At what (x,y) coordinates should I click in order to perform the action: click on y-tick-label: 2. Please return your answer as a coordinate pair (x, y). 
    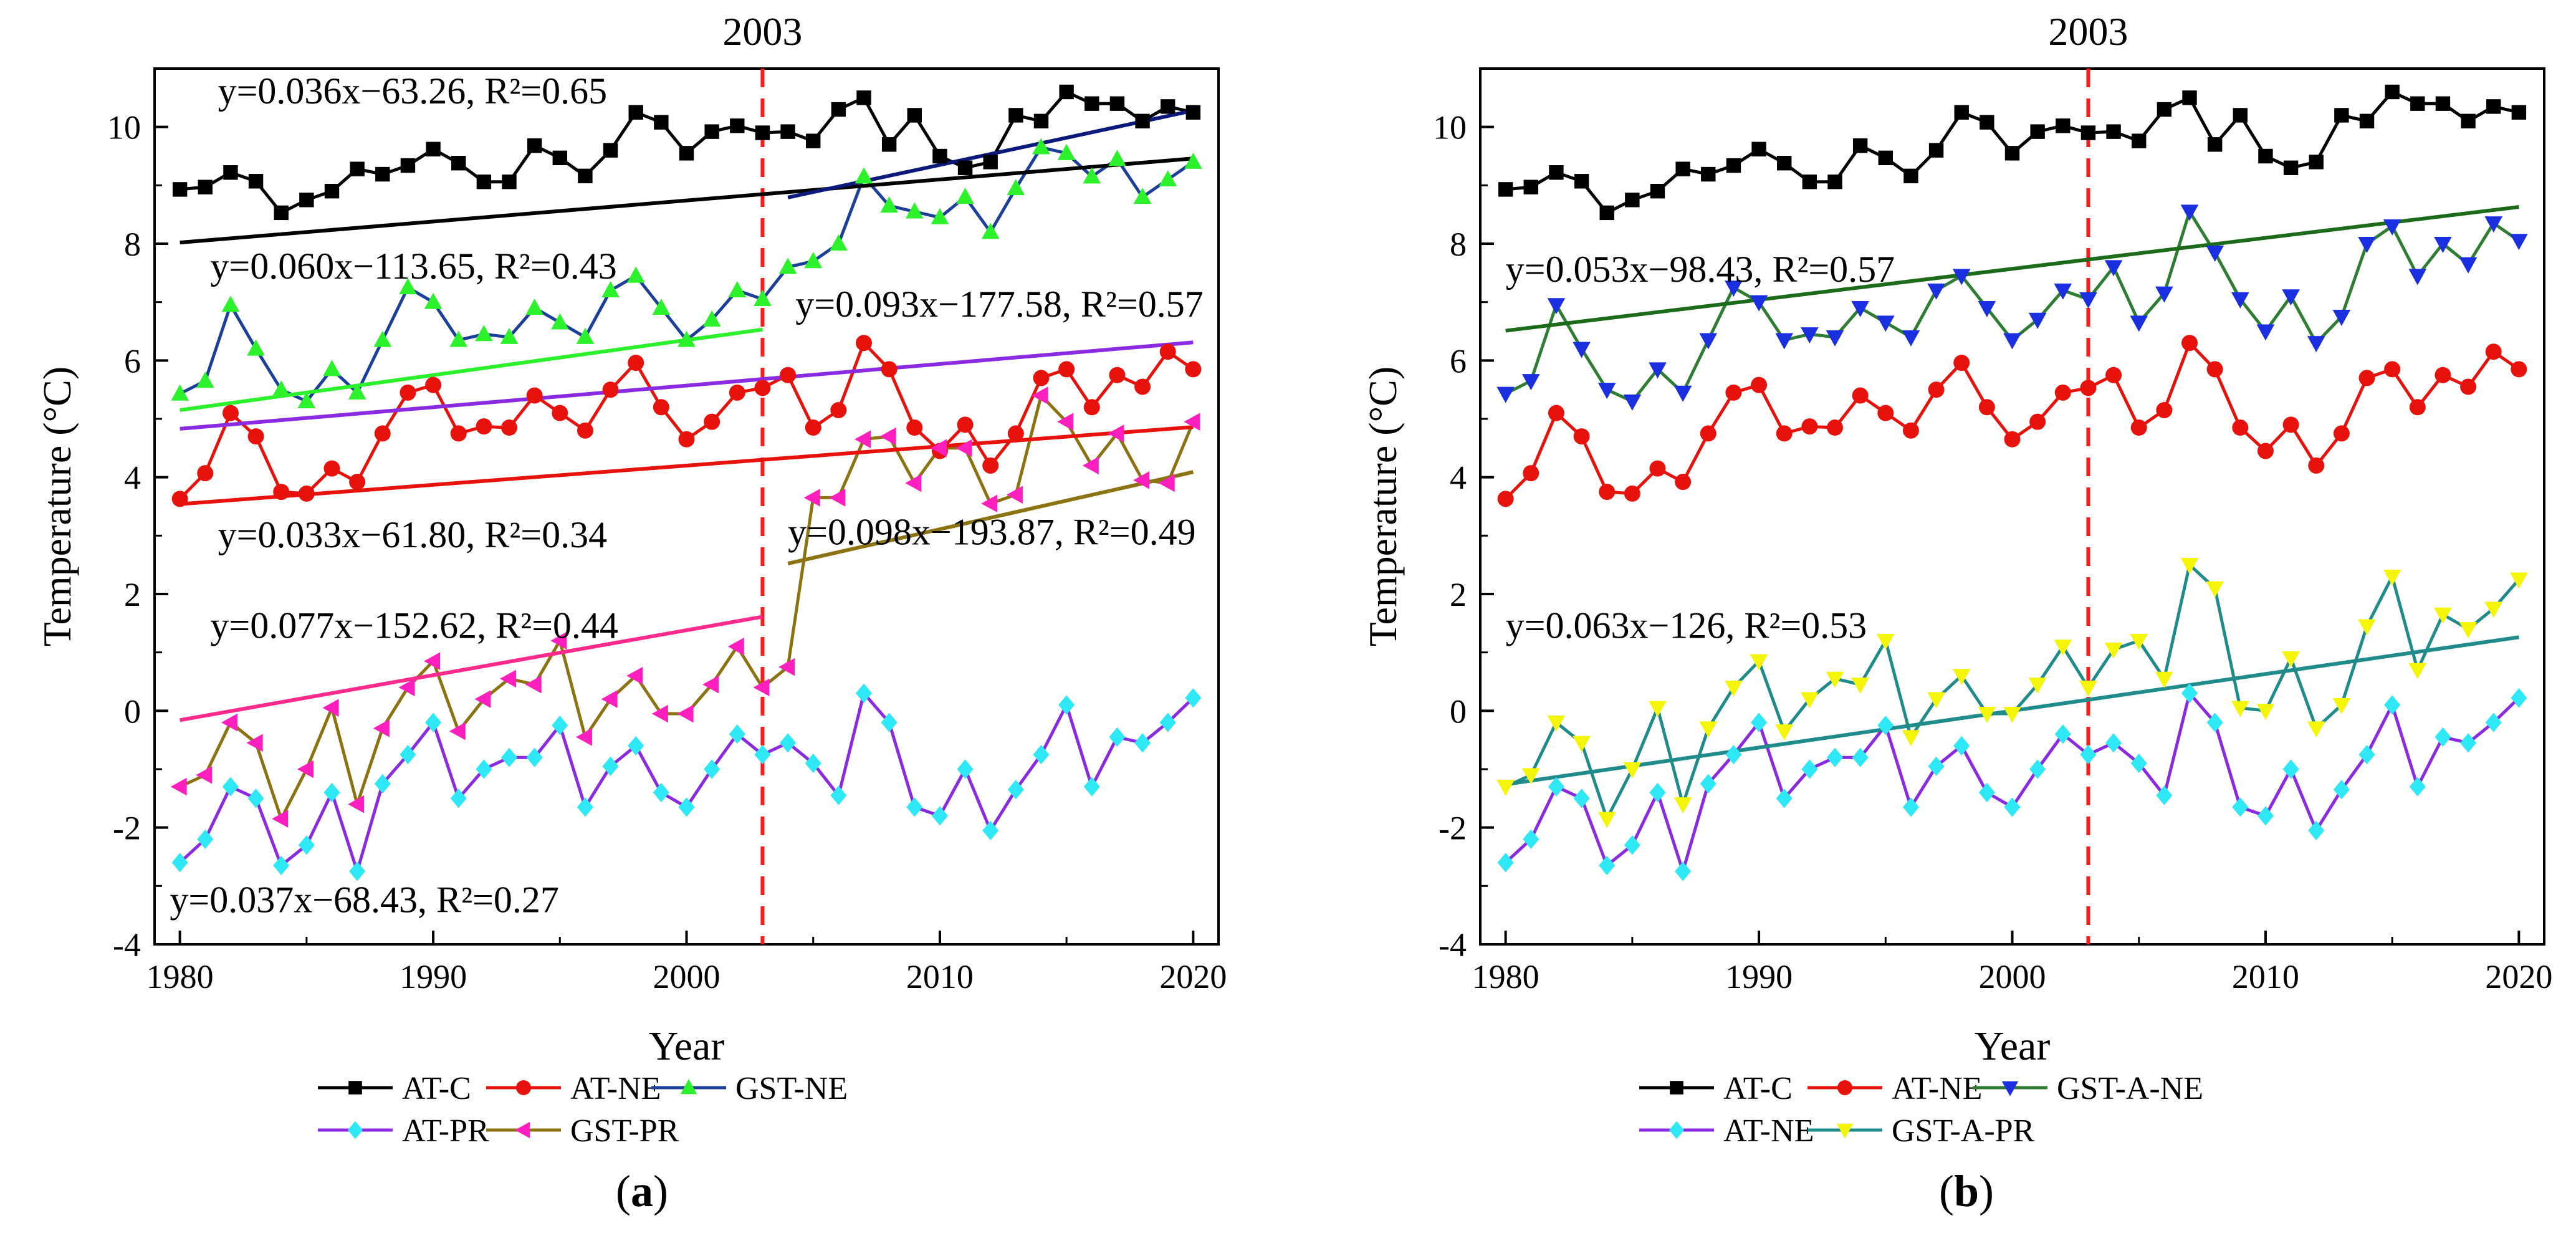
    Looking at the image, I should click on (133, 594).